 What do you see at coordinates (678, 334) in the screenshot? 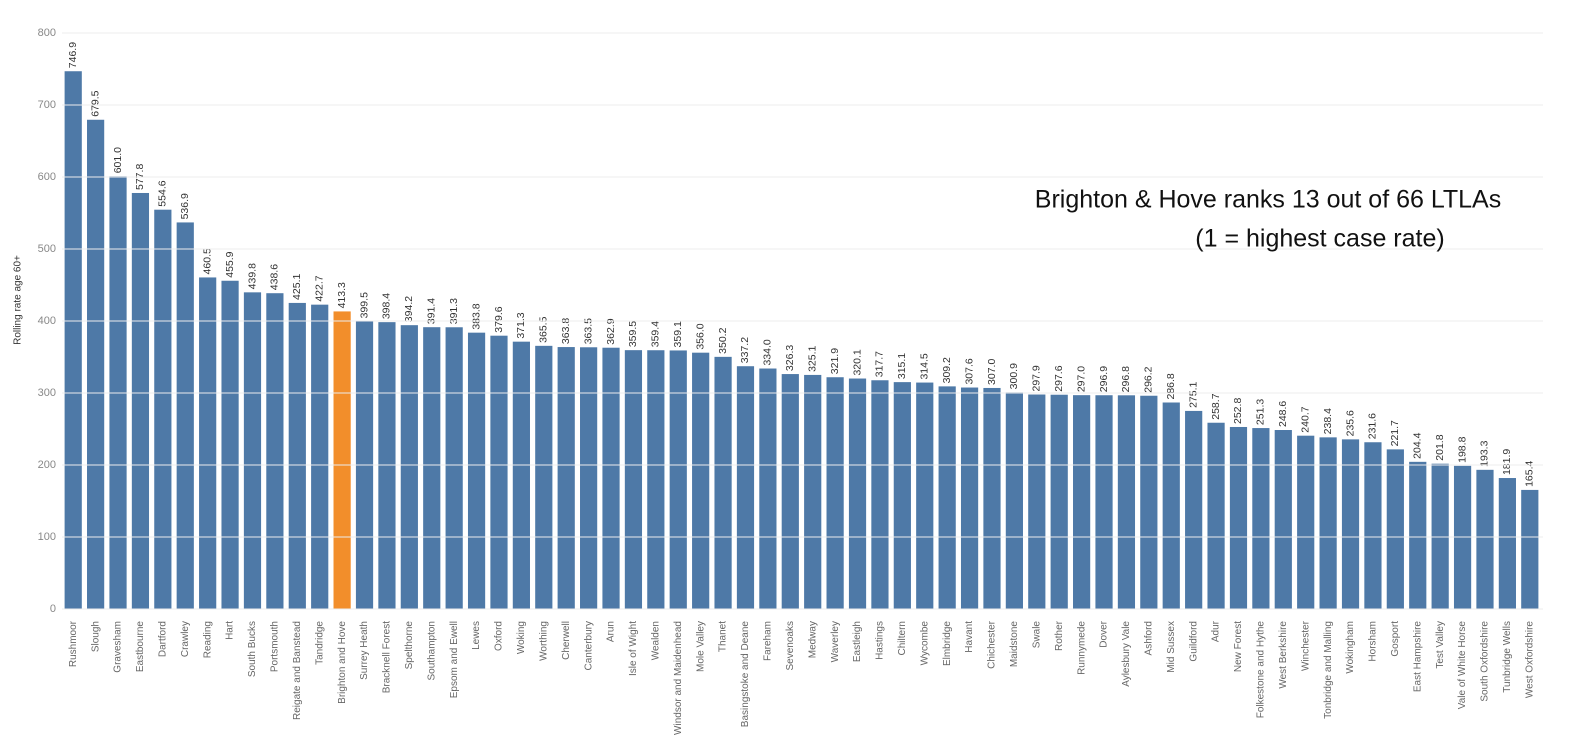
I see `data-label: 359.1` at bounding box center [678, 334].